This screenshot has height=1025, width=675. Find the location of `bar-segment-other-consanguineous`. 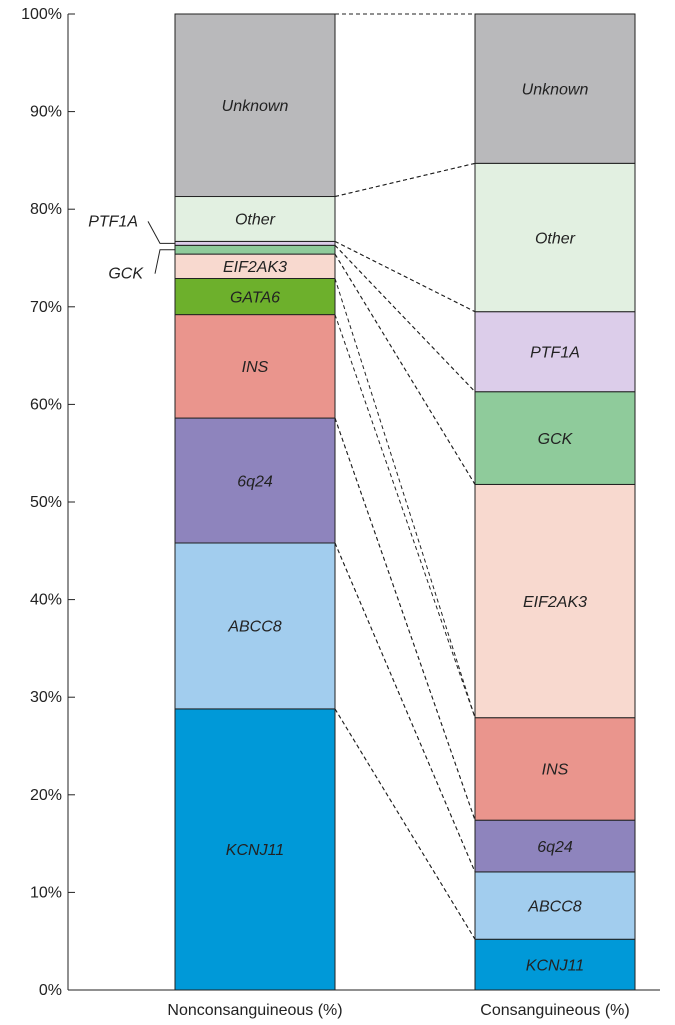

bar-segment-other-consanguineous is located at coordinates (555, 237).